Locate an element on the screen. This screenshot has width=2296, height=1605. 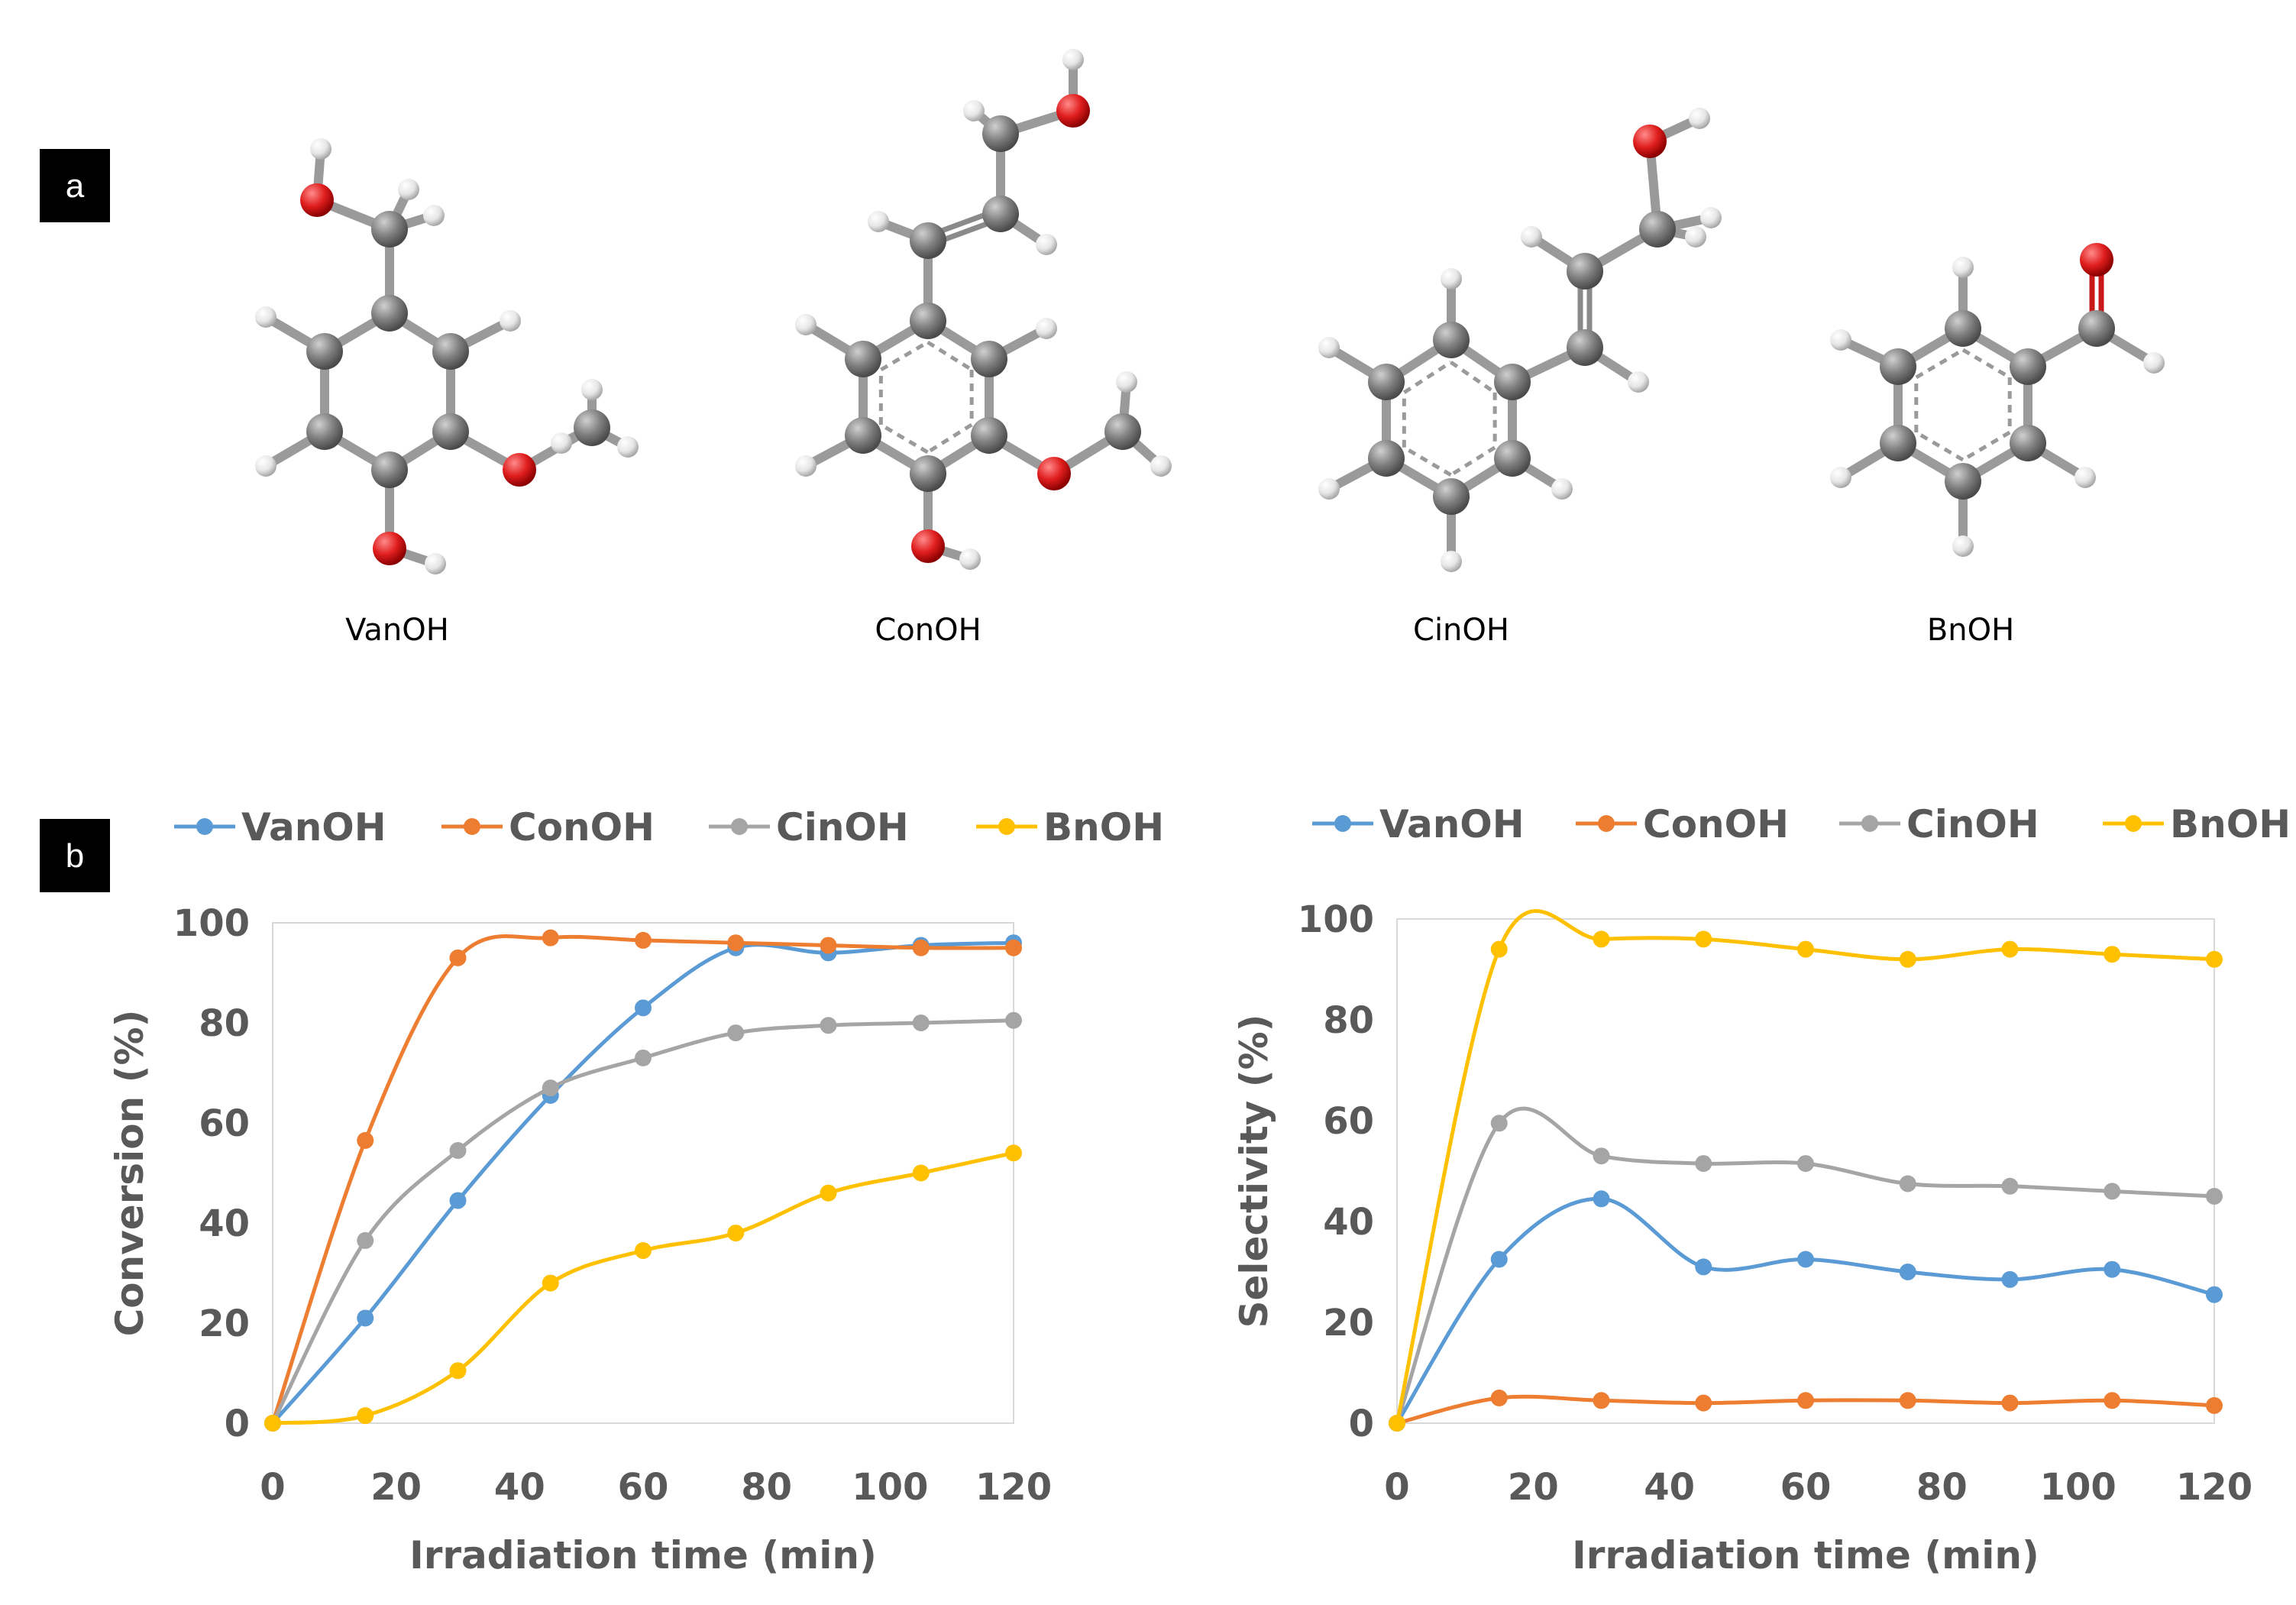
molecule-vanoh is located at coordinates (447, 356).